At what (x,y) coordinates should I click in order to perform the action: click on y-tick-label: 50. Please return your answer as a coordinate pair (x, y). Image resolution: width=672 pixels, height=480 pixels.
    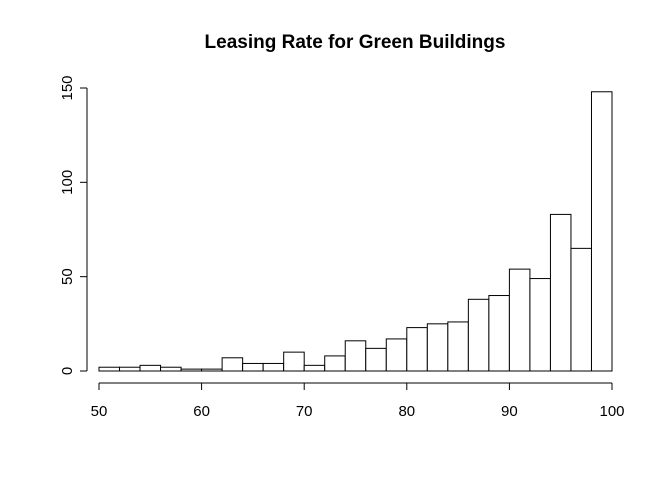
    Looking at the image, I should click on (67, 276).